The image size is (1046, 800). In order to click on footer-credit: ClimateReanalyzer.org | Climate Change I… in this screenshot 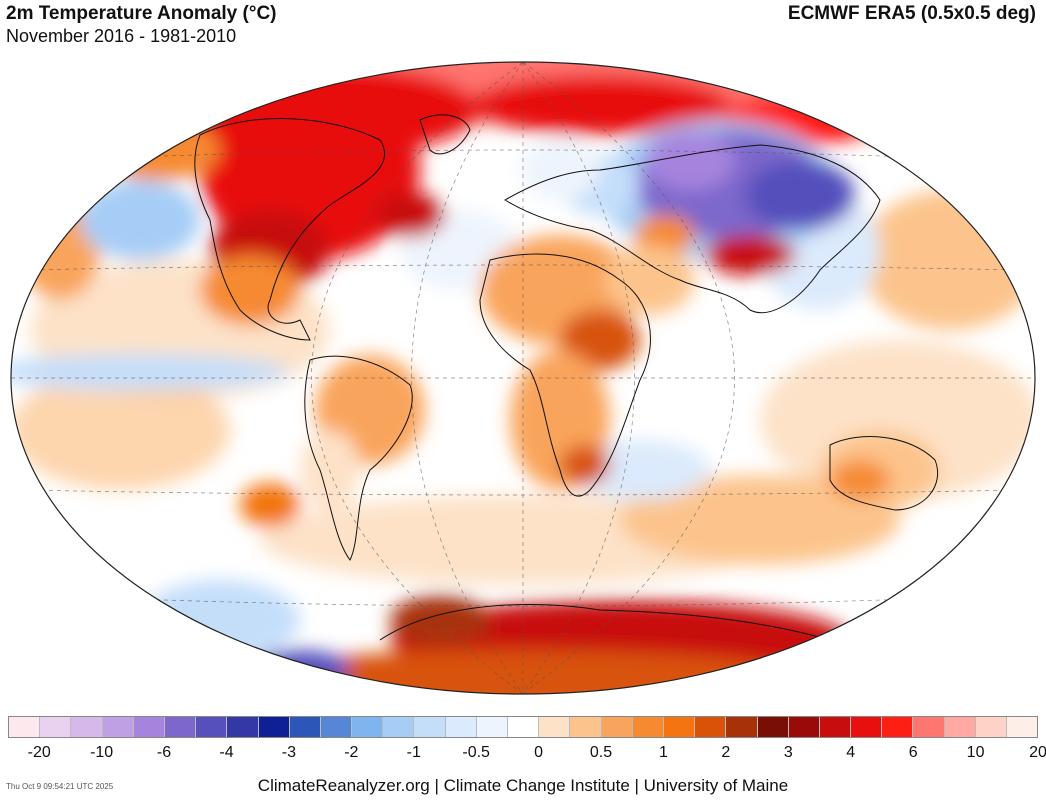, I will do `click(523, 785)`.